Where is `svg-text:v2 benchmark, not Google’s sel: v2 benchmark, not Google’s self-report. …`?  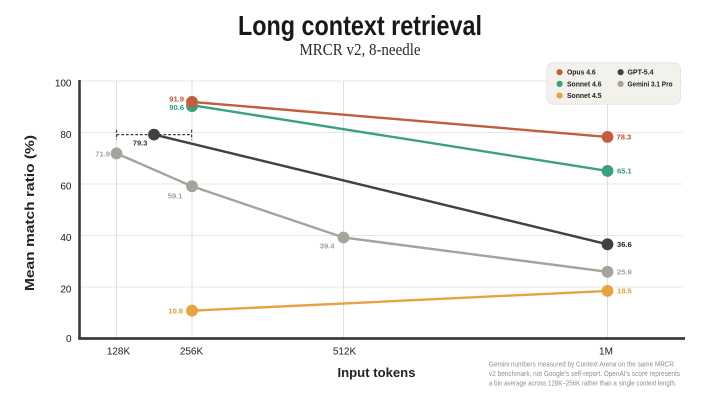
svg-text:v2 benchmark, not Google’s sel: v2 benchmark, not Google’s self-report. … is located at coordinates (584, 373).